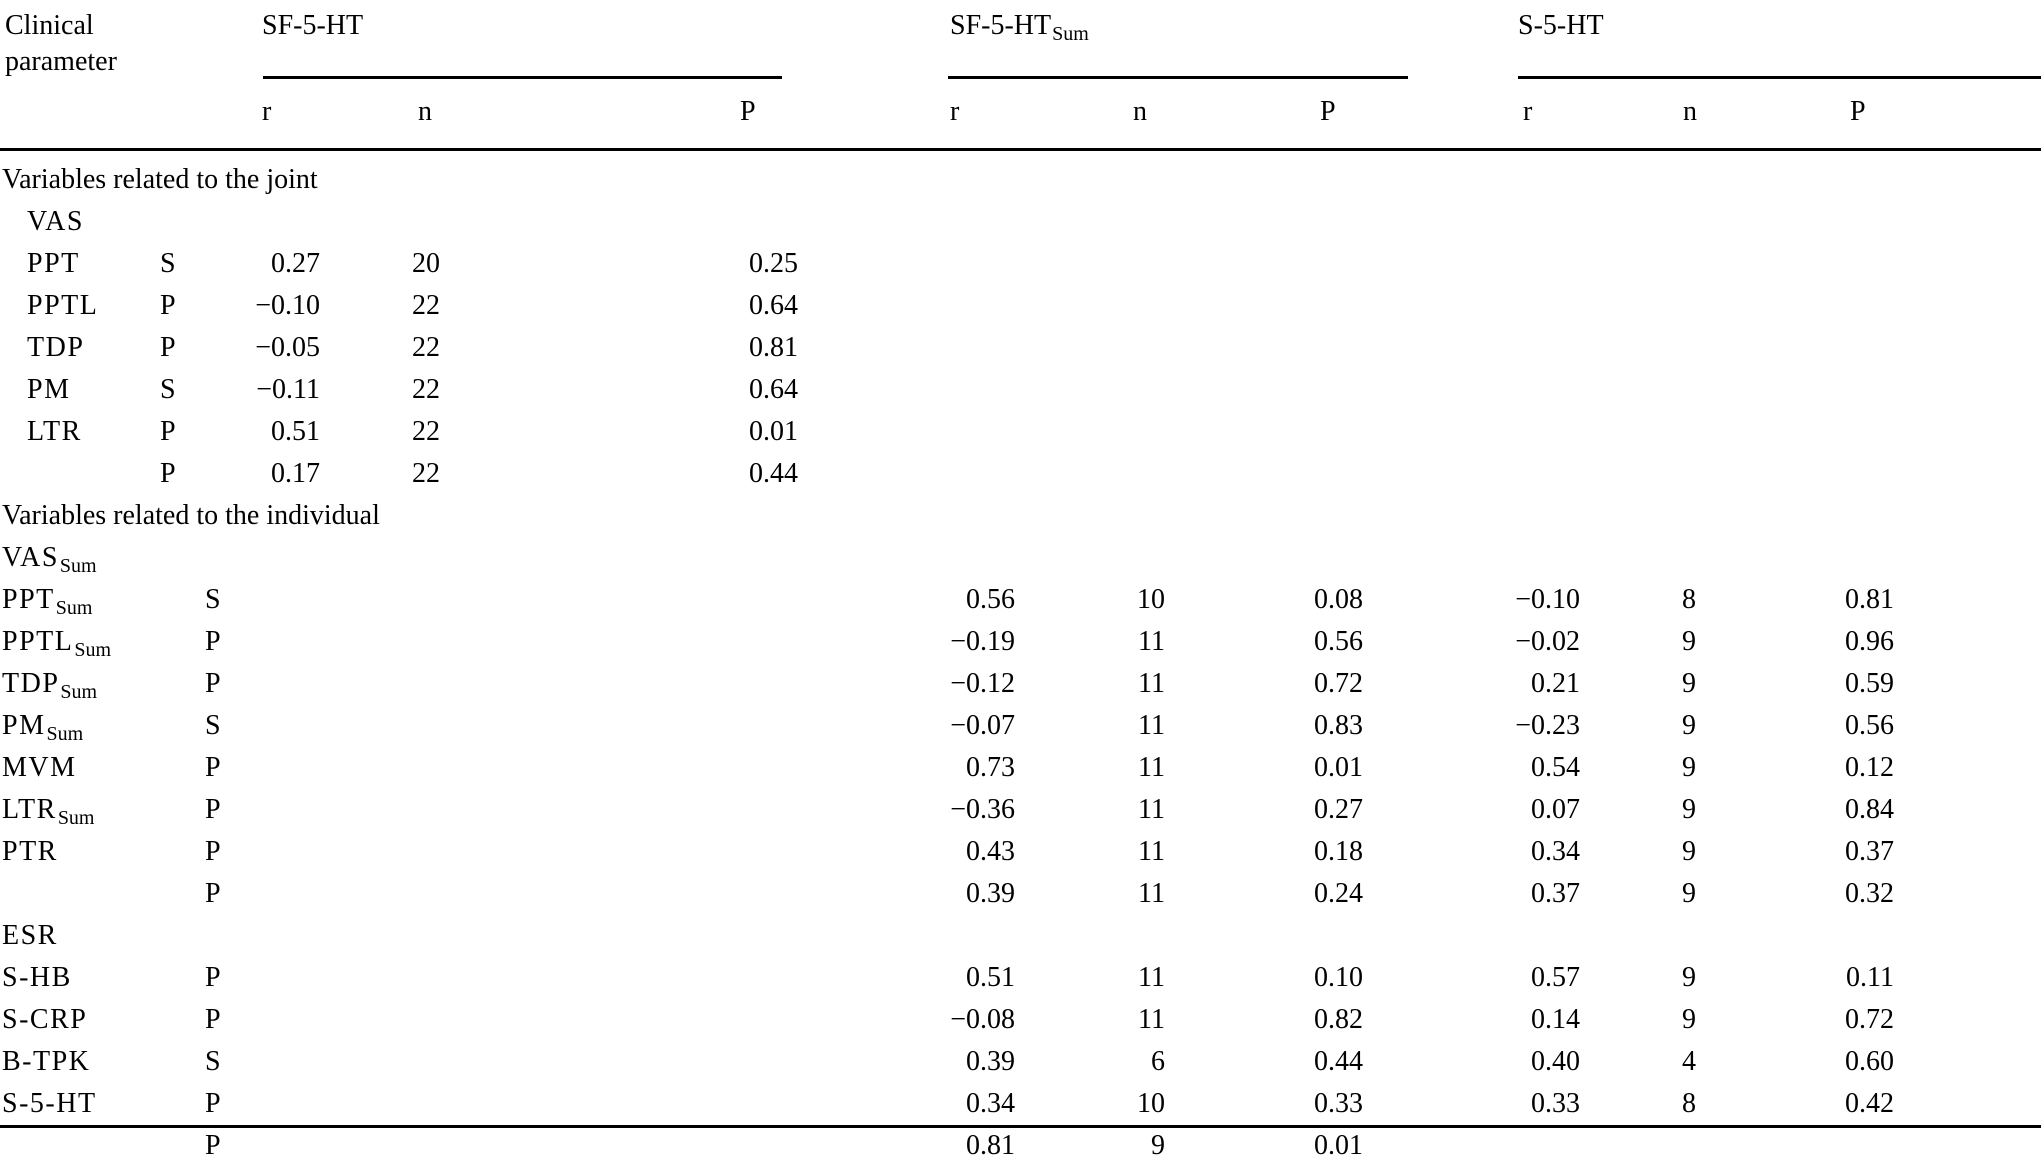 Image resolution: width=2041 pixels, height=1167 pixels. What do you see at coordinates (1020, 744) in the screenshot?
I see `table-row: PMSum P 0.73 11 0.01 0.54 9 0.12` at bounding box center [1020, 744].